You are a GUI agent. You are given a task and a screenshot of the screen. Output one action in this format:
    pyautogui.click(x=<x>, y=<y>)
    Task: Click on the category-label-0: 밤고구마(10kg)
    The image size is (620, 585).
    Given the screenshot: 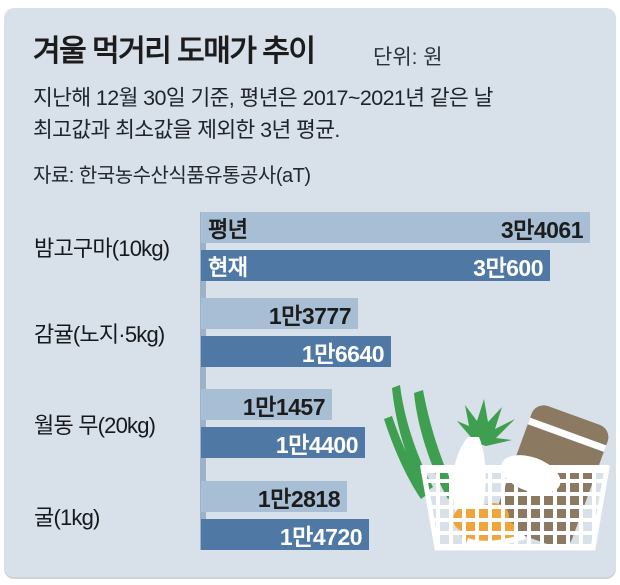 What is the action you would take?
    pyautogui.click(x=102, y=248)
    